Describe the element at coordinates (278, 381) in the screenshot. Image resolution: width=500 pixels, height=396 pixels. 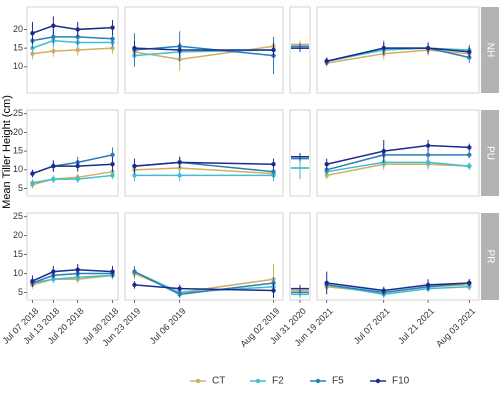
I see `legend-label: F2` at that location.